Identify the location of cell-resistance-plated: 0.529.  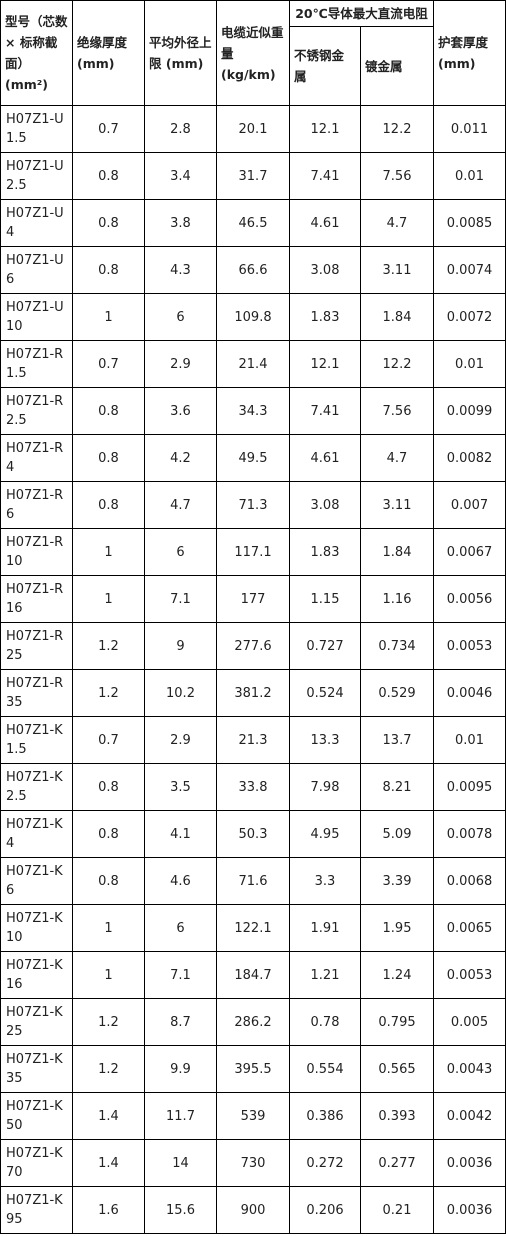
(397, 693).